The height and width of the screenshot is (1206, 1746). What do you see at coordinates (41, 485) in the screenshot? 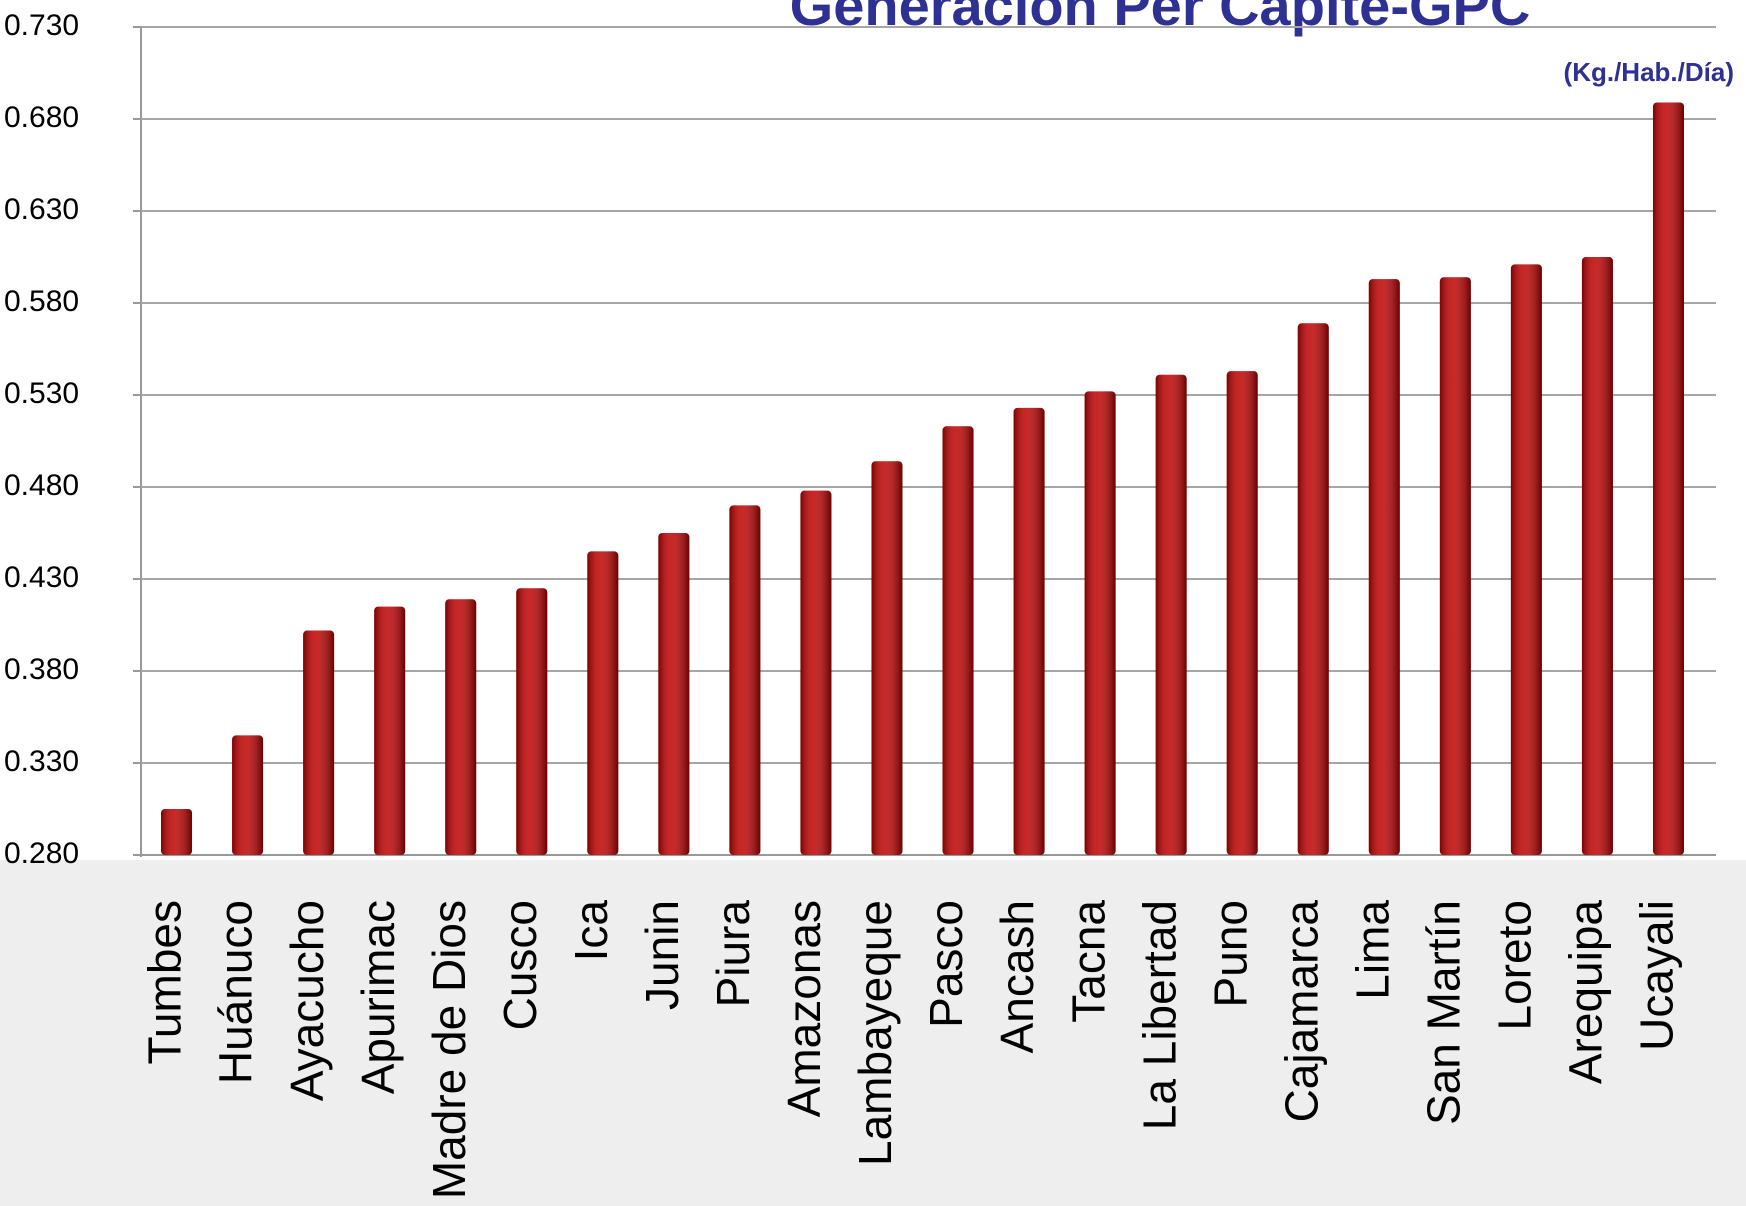
I see `y-tick-label: 0.480` at bounding box center [41, 485].